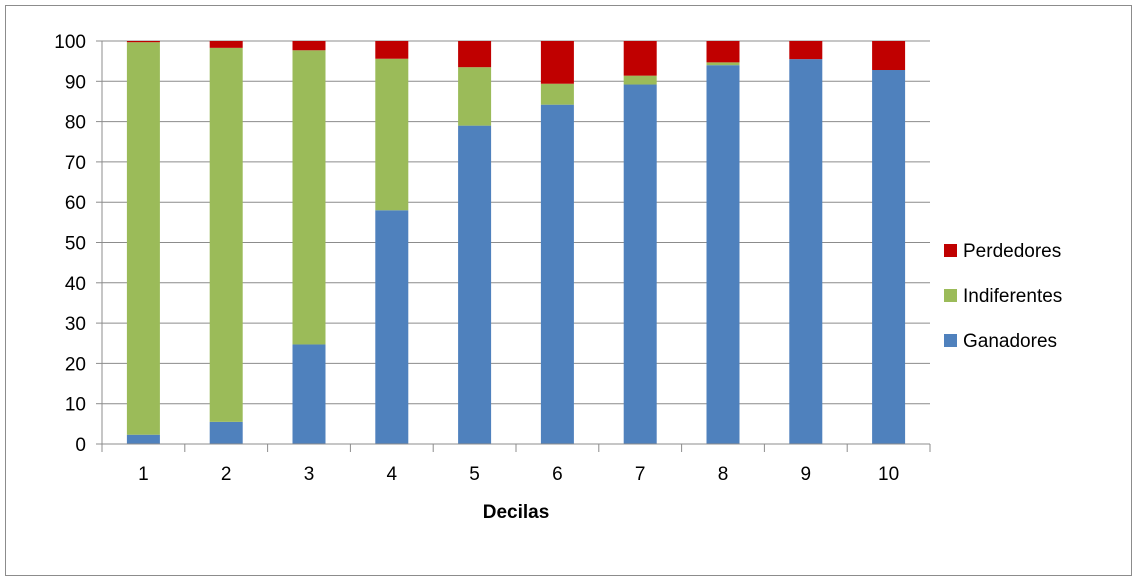 This screenshot has width=1136, height=581. I want to click on y-tick-label: 40, so click(75, 284).